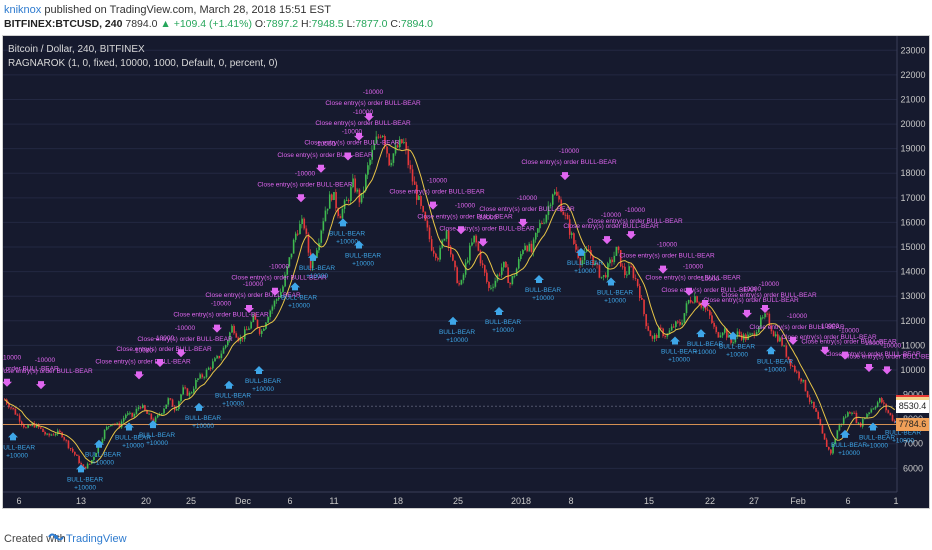 The height and width of the screenshot is (550, 932). What do you see at coordinates (912, 424) in the screenshot?
I see `price-tag: 7784.6` at bounding box center [912, 424].